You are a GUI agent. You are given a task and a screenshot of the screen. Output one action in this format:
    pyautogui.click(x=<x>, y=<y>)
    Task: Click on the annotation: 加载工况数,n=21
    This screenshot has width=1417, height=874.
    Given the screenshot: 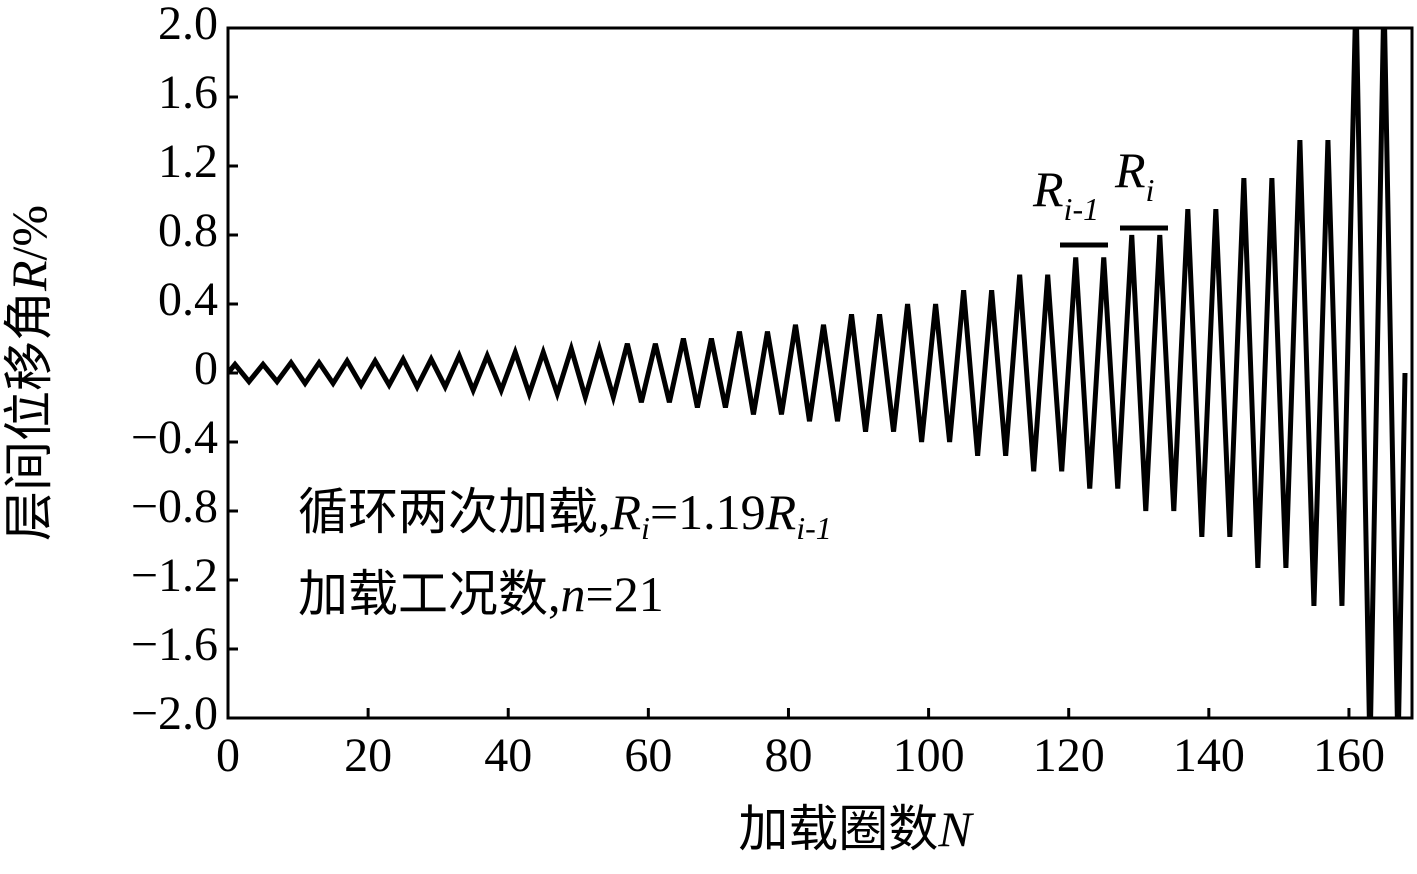 What is the action you would take?
    pyautogui.click(x=481, y=594)
    